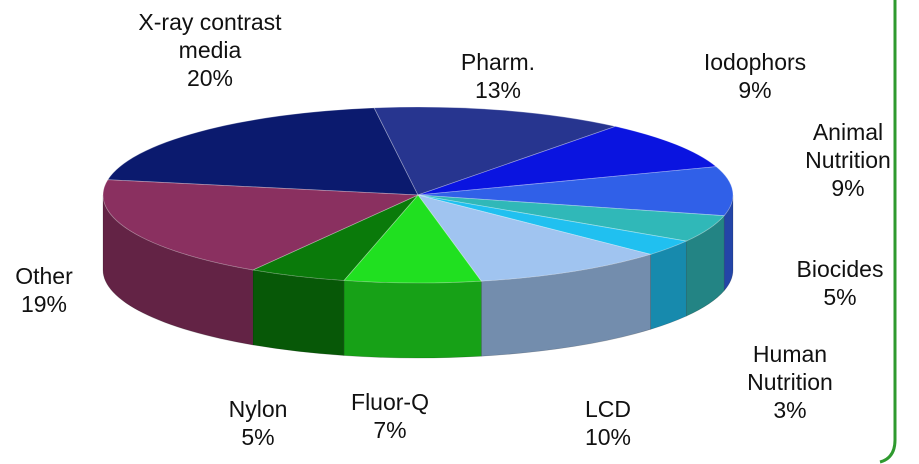 Image resolution: width=919 pixels, height=464 pixels. I want to click on slice-name: Biocides, so click(840, 269).